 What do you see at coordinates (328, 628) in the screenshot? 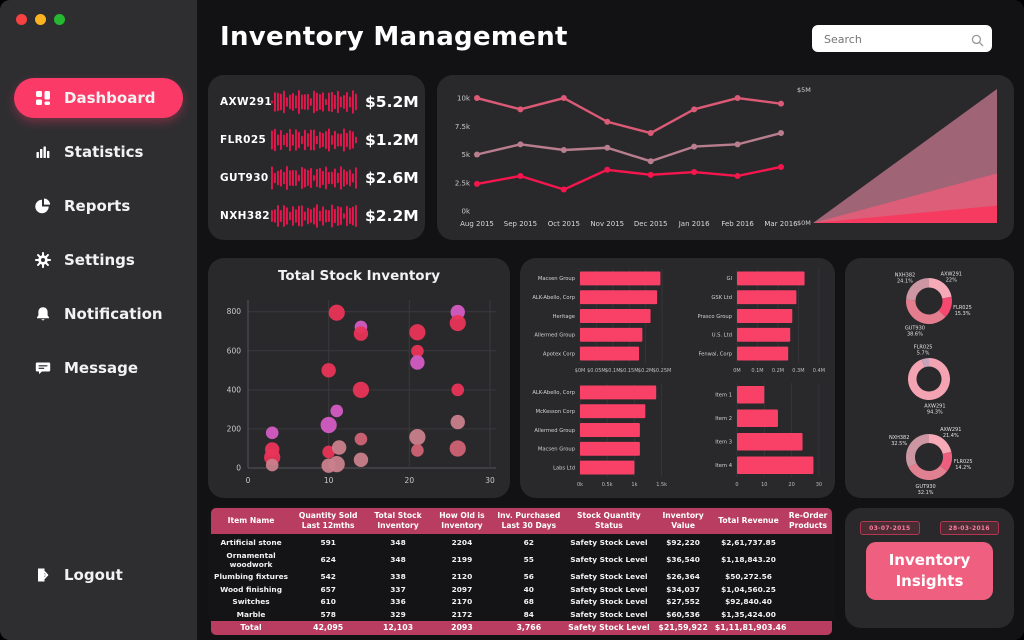
I see `table-total-cell: 42,095` at bounding box center [328, 628].